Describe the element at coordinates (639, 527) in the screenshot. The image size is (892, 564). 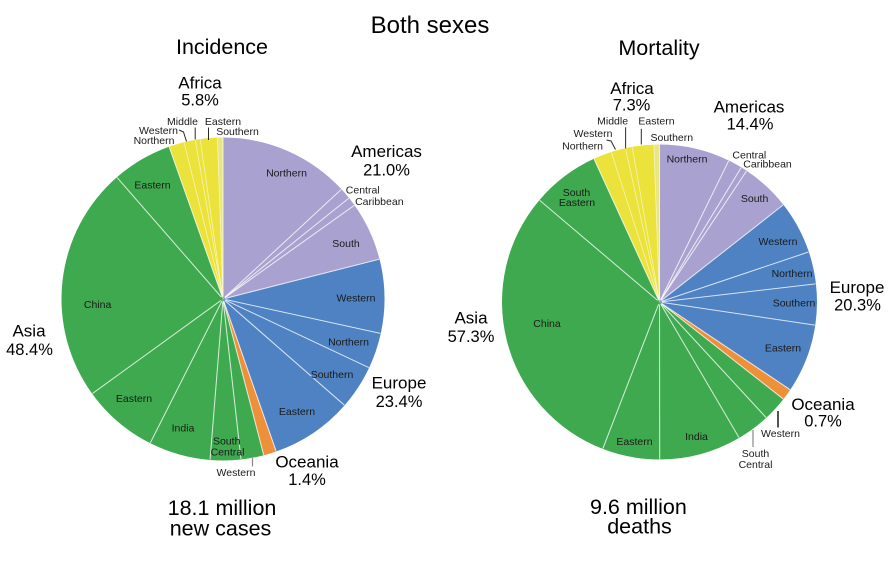
I see `svg-text: deaths` at that location.